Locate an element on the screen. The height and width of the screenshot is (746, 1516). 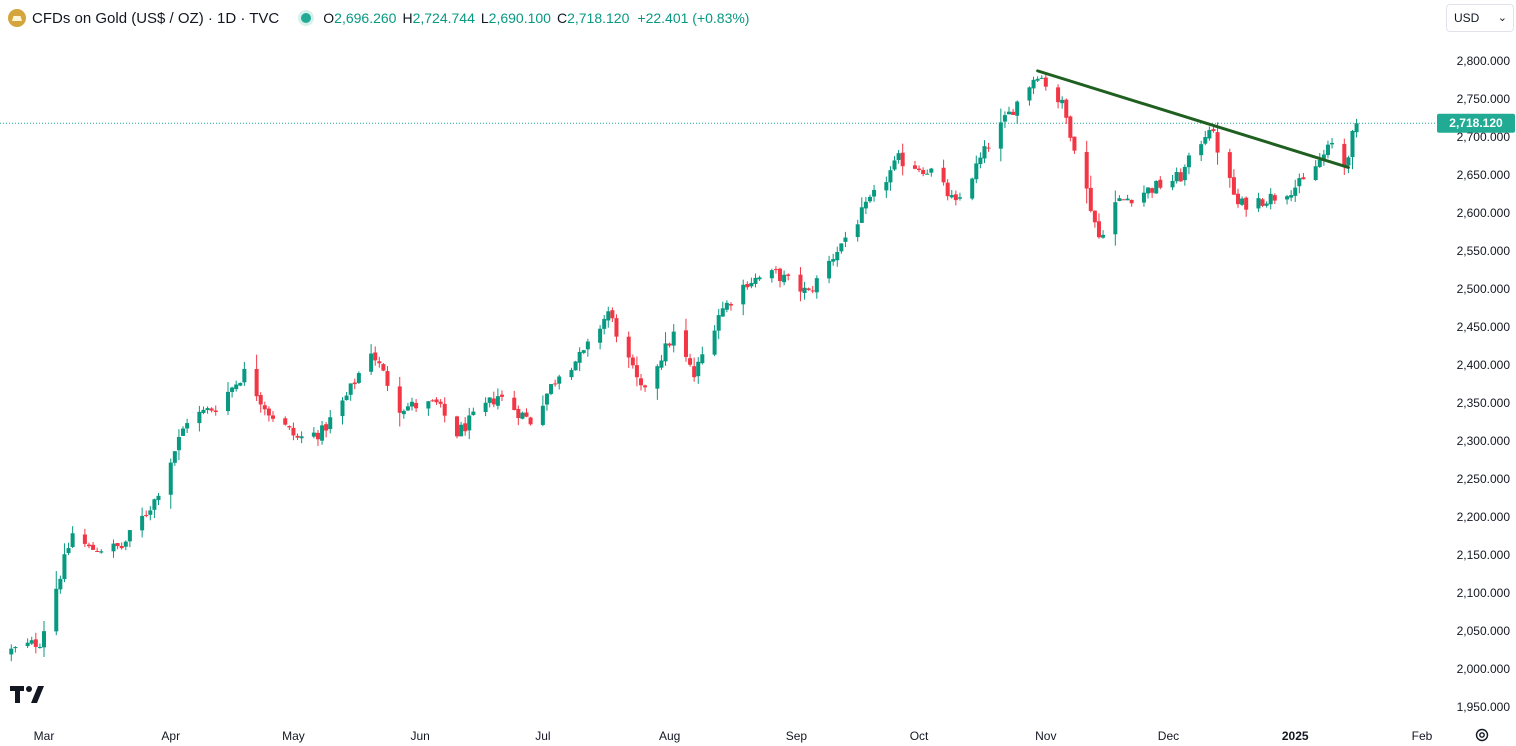
last-price-label: 2,718.120 is located at coordinates (1476, 123).